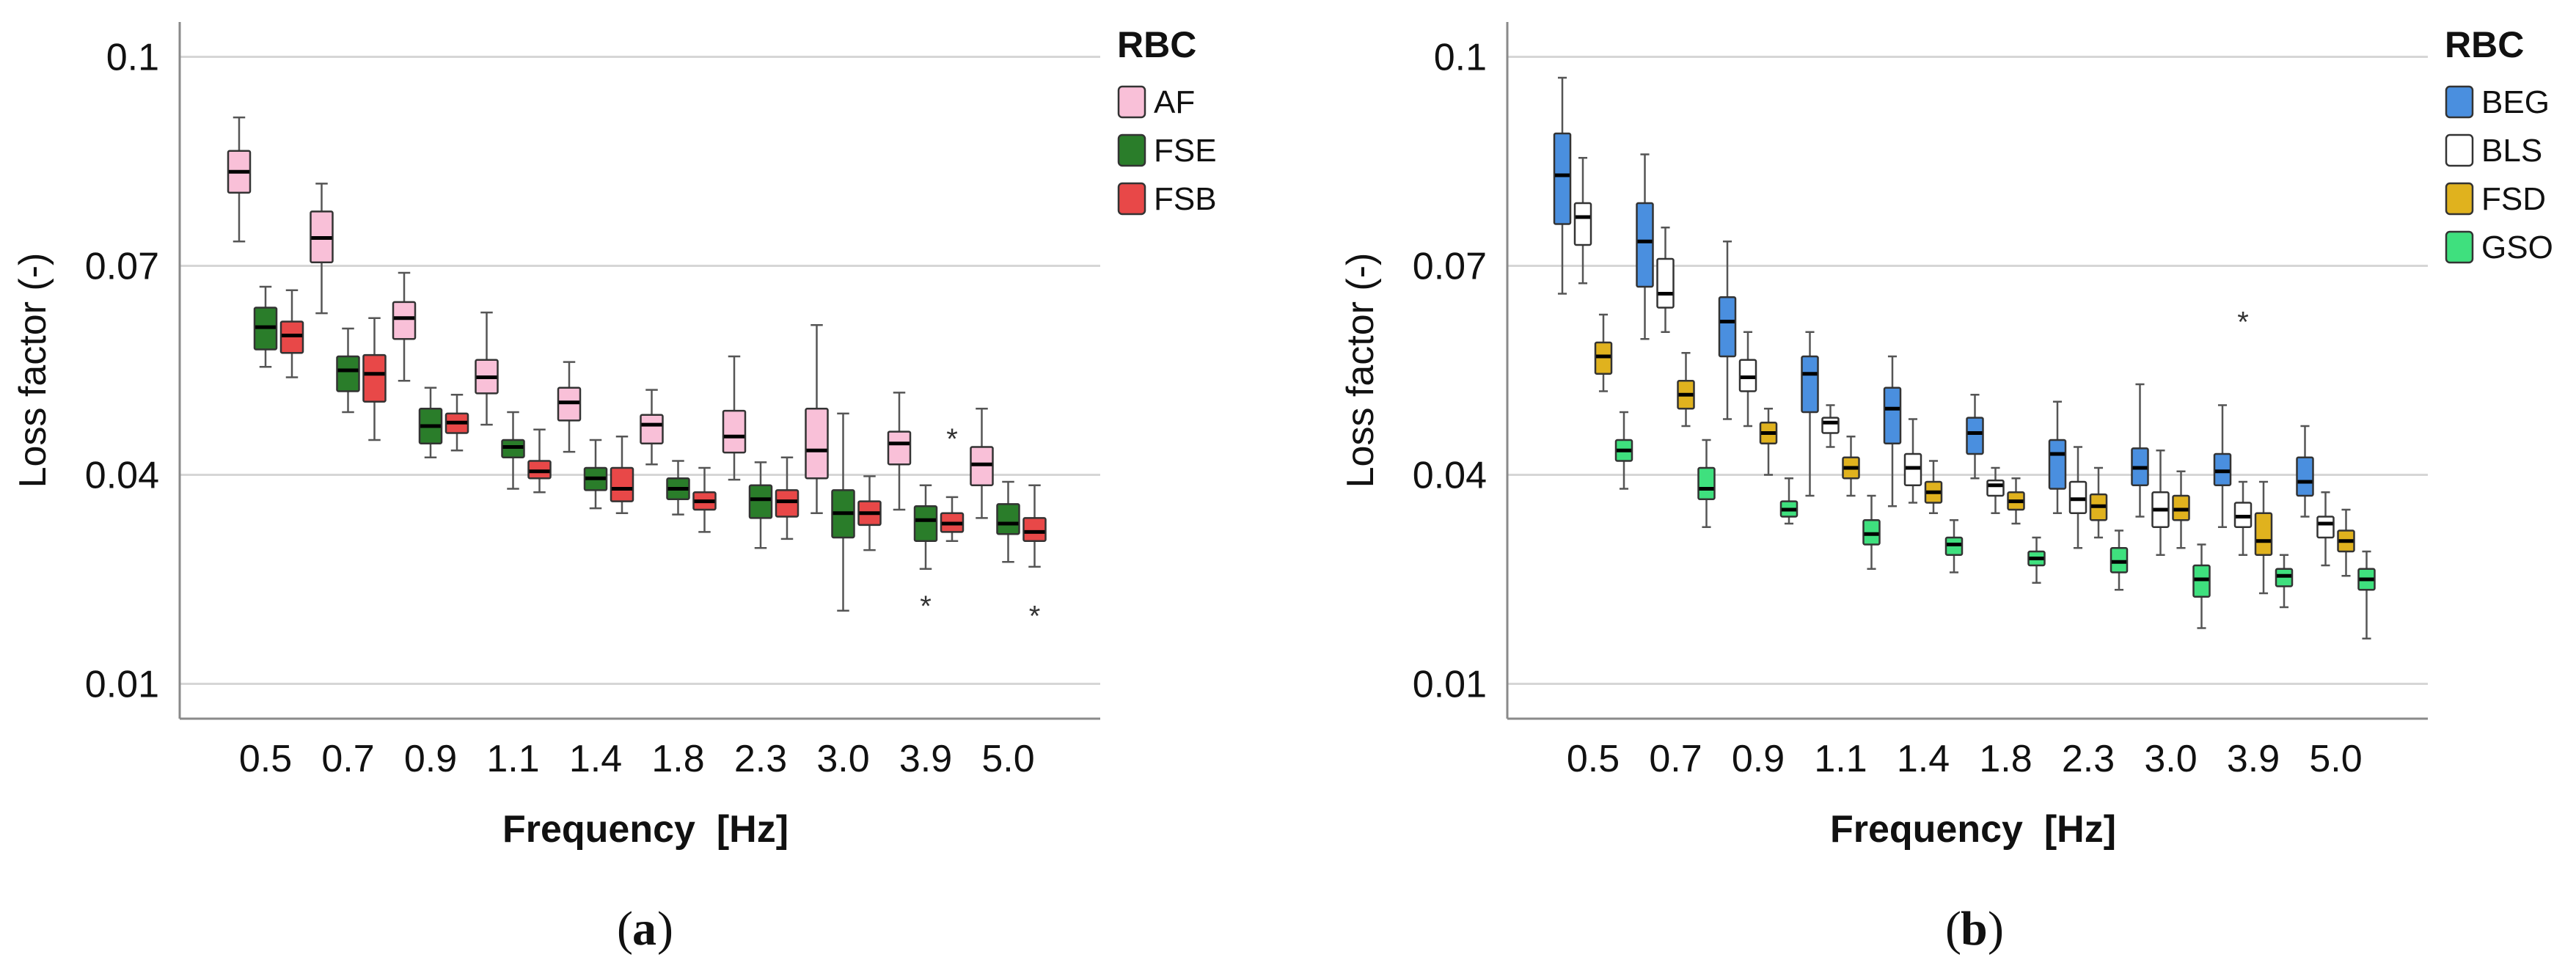  What do you see at coordinates (1810, 384) in the screenshot?
I see `panel-b-beg-3-iqr-rect` at bounding box center [1810, 384].